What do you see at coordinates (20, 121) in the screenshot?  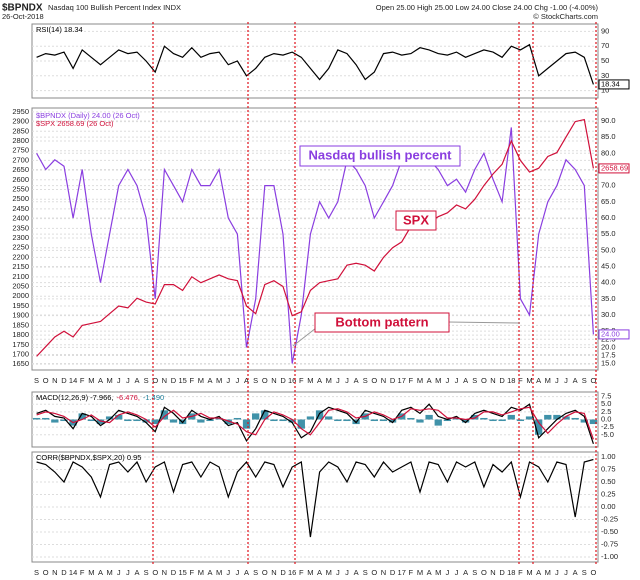 I see `y-tick-label: 2900` at bounding box center [20, 121].